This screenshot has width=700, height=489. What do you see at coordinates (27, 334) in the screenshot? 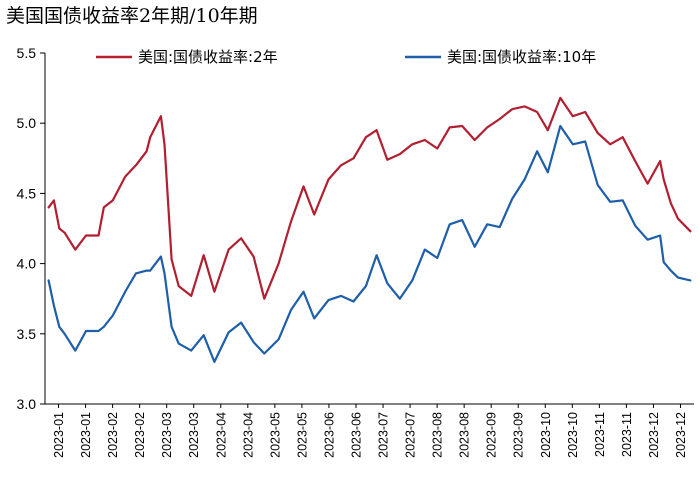
I see `y-tick-label: 3.5` at bounding box center [27, 334].